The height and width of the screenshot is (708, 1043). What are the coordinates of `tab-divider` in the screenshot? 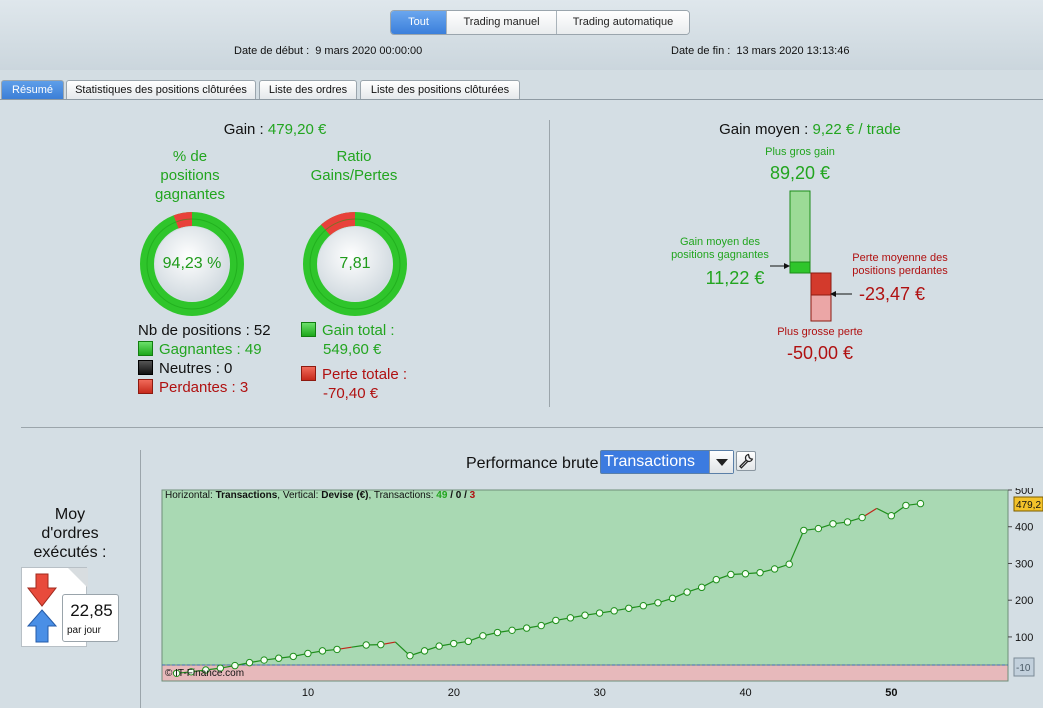 It's located at (521, 99).